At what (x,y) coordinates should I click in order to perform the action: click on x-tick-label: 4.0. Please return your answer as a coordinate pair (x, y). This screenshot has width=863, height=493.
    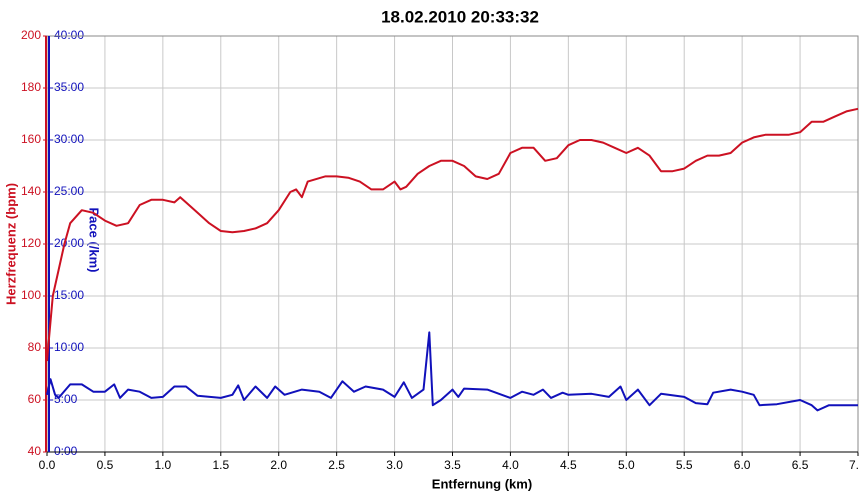
    Looking at the image, I should click on (510, 465).